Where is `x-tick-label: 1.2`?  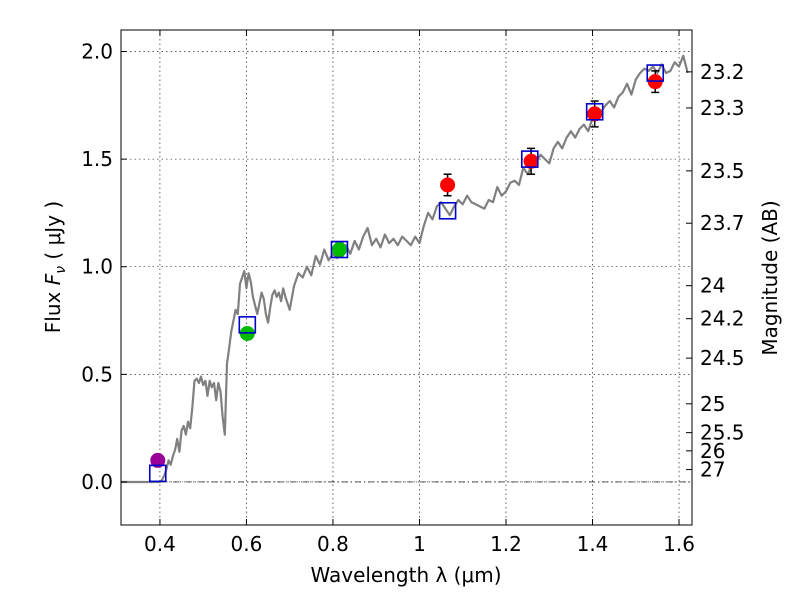 x-tick-label: 1.2 is located at coordinates (506, 544).